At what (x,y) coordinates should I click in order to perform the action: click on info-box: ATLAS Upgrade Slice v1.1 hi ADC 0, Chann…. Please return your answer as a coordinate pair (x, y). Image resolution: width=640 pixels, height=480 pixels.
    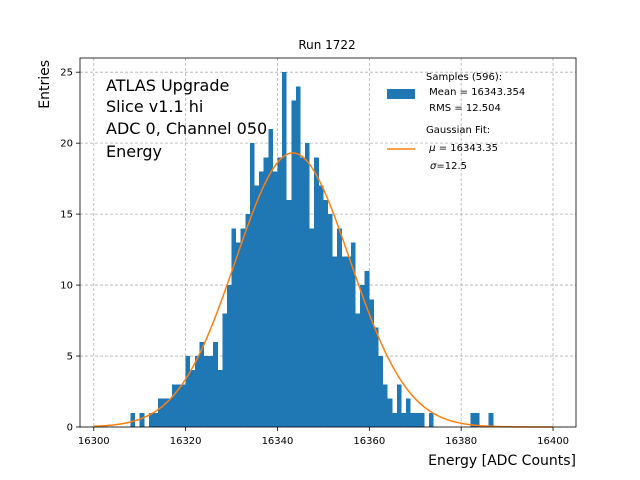
    Looking at the image, I should click on (186, 118).